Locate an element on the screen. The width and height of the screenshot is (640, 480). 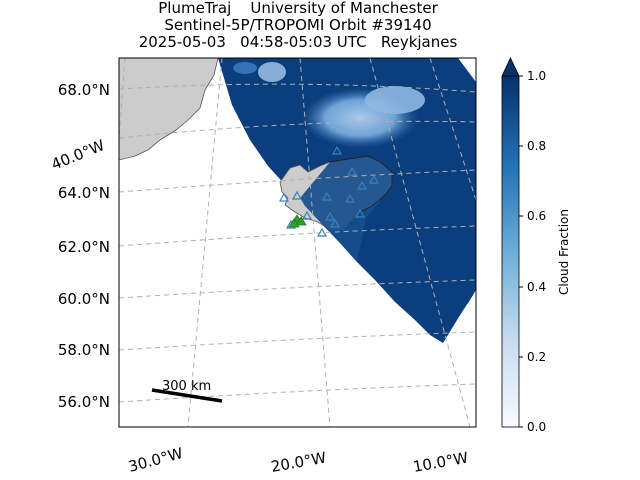
lon-label-30: 30.0°W is located at coordinates (155, 460).